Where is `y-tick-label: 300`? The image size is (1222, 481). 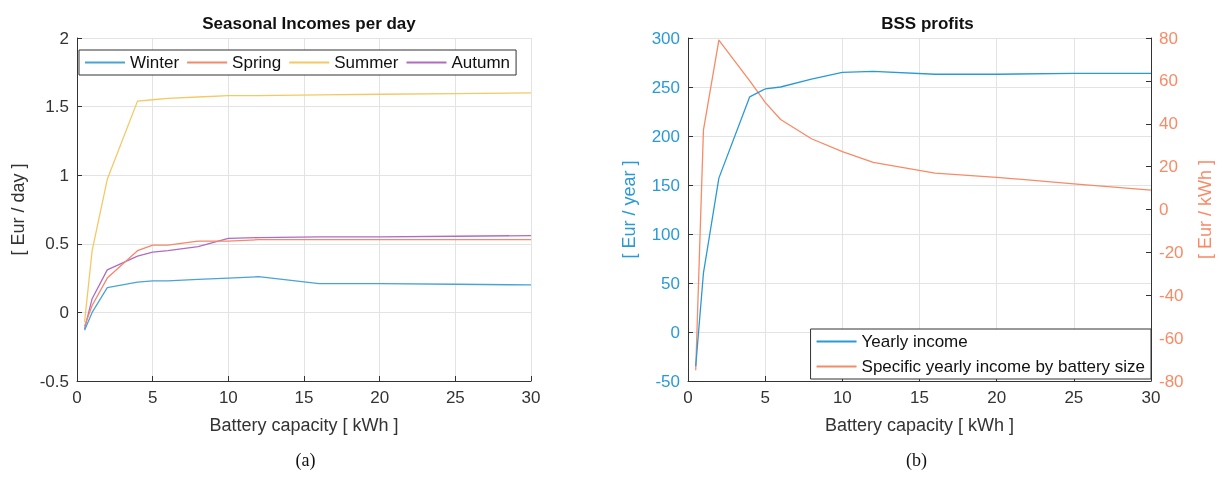 y-tick-label: 300 is located at coordinates (665, 38).